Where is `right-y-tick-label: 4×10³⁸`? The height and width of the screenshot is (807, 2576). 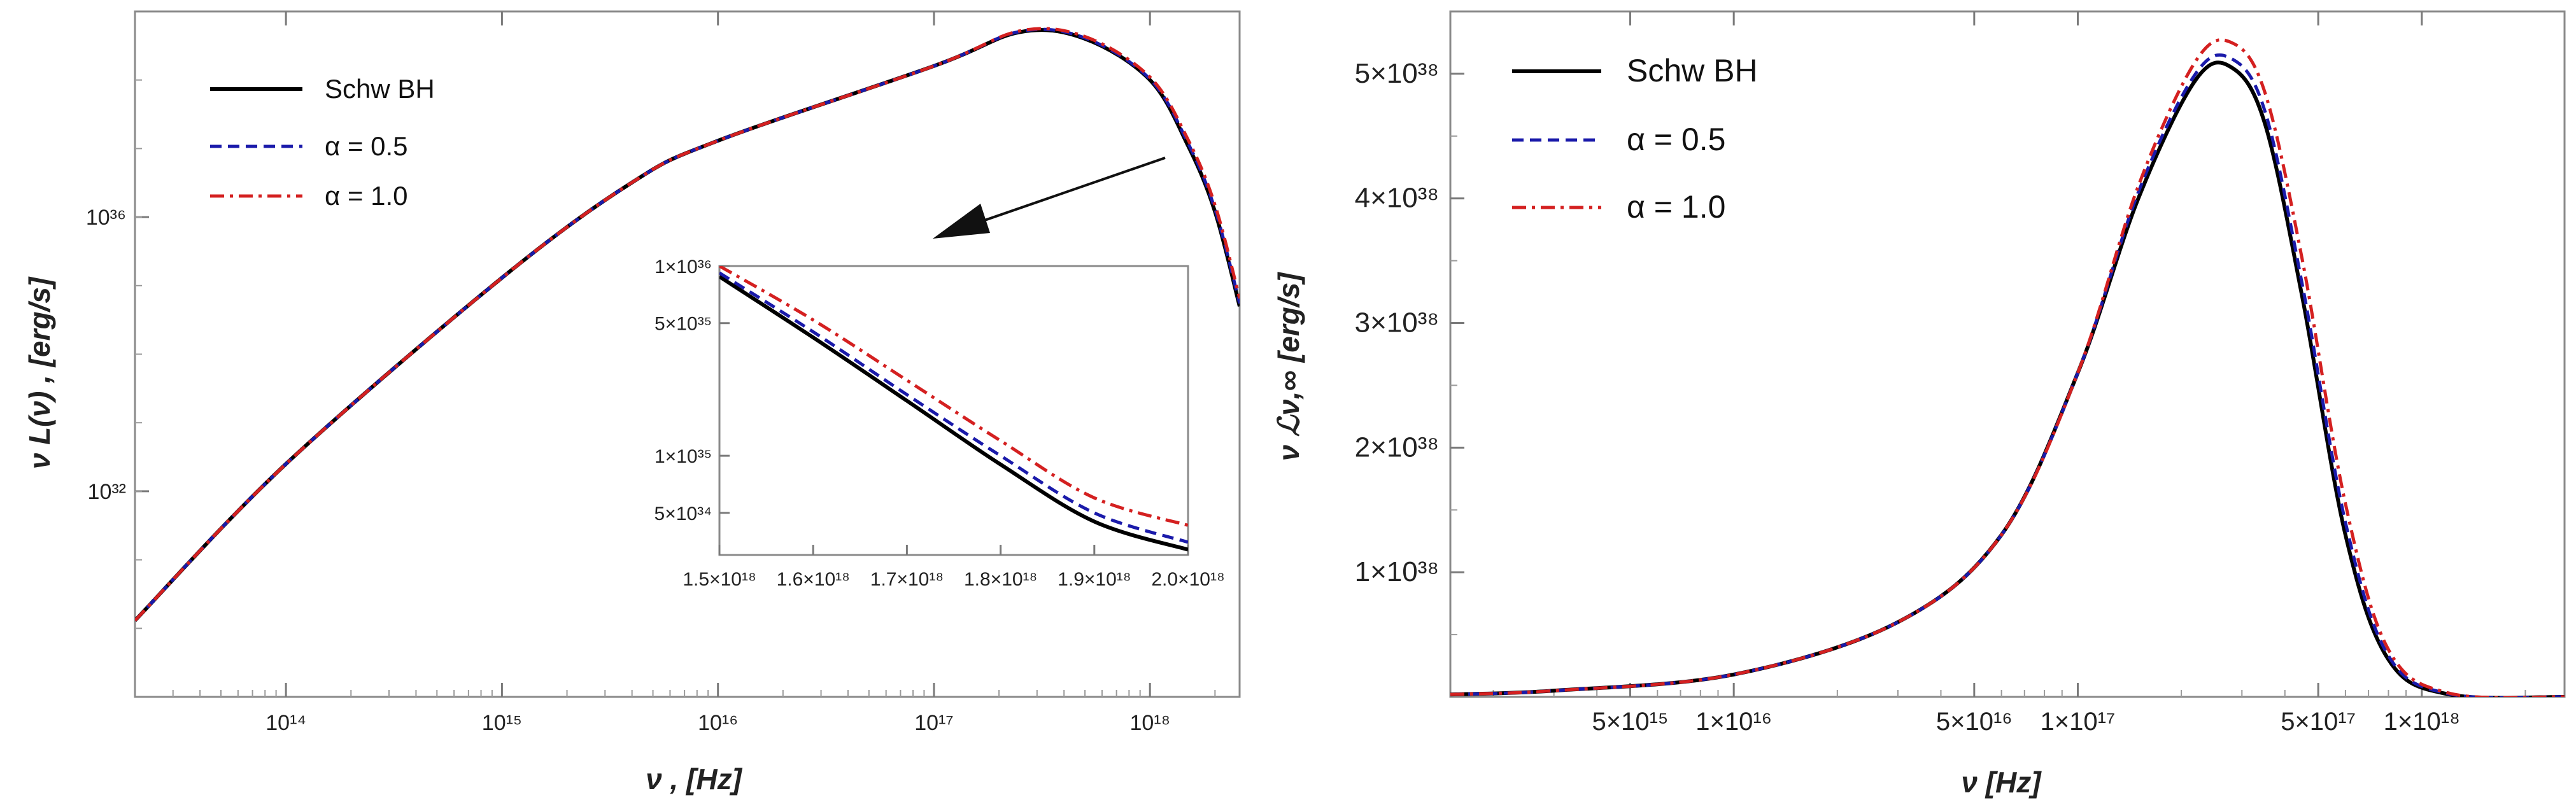 right-y-tick-label: 4×10³⁸ is located at coordinates (1397, 199).